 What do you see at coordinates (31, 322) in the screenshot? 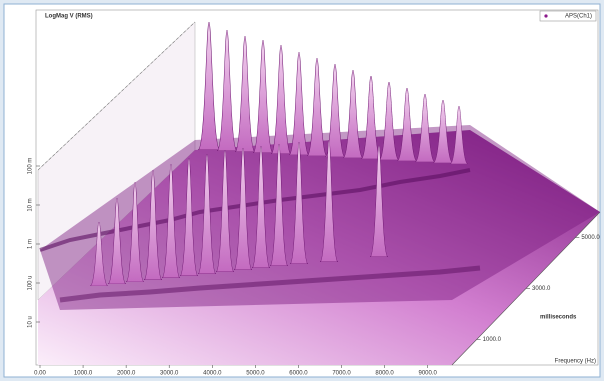
I see `y-tick-label: 10 u` at bounding box center [31, 322].